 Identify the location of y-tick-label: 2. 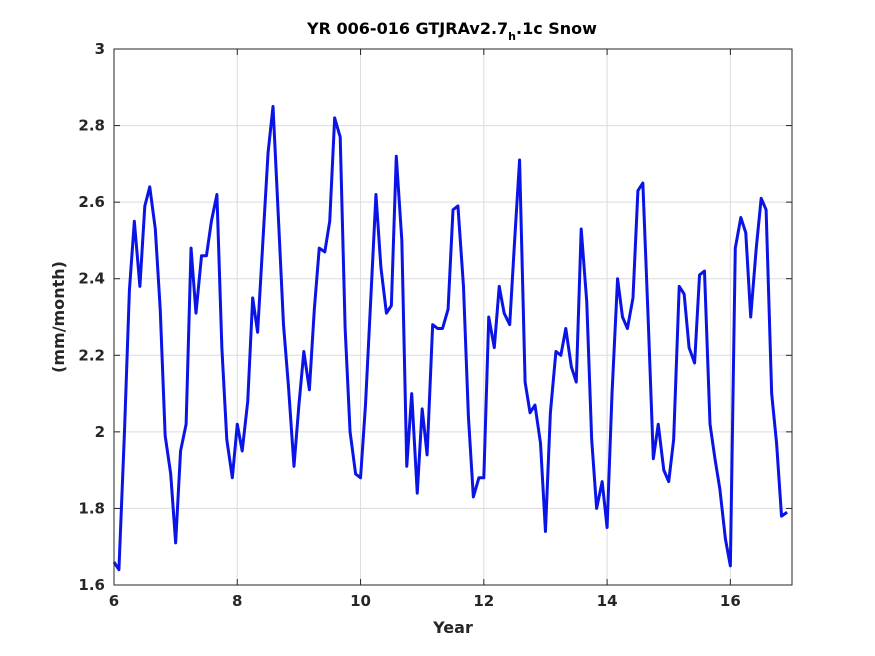
(100, 432).